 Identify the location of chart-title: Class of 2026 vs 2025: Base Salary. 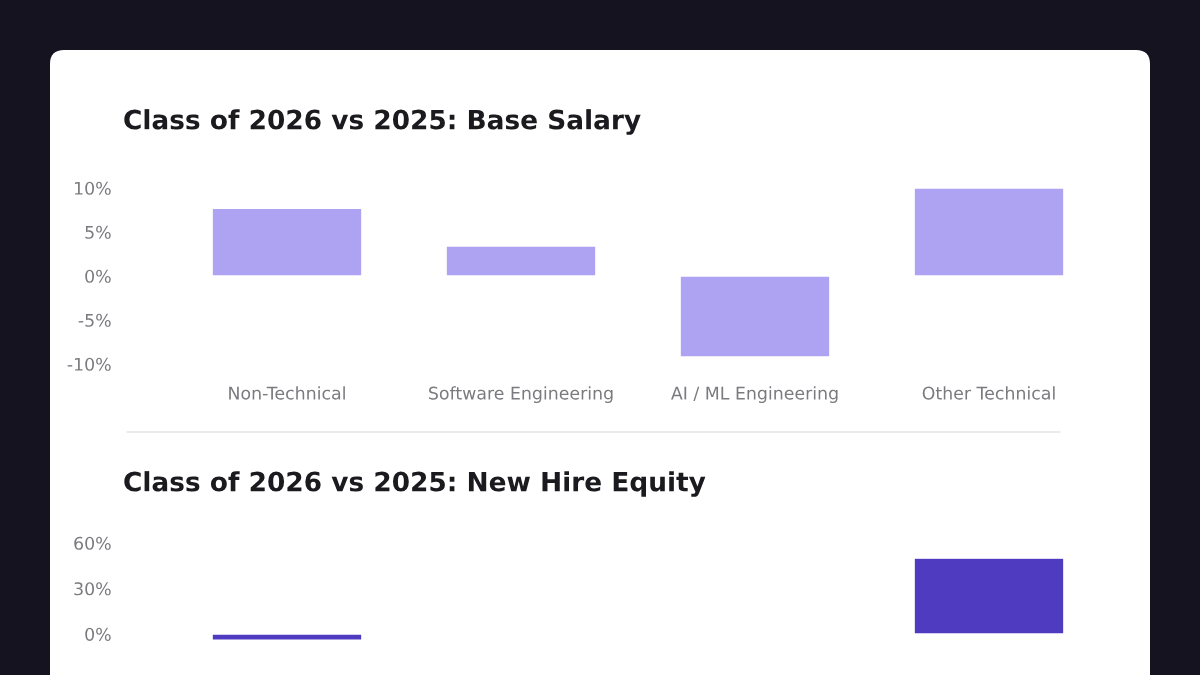
(382, 122).